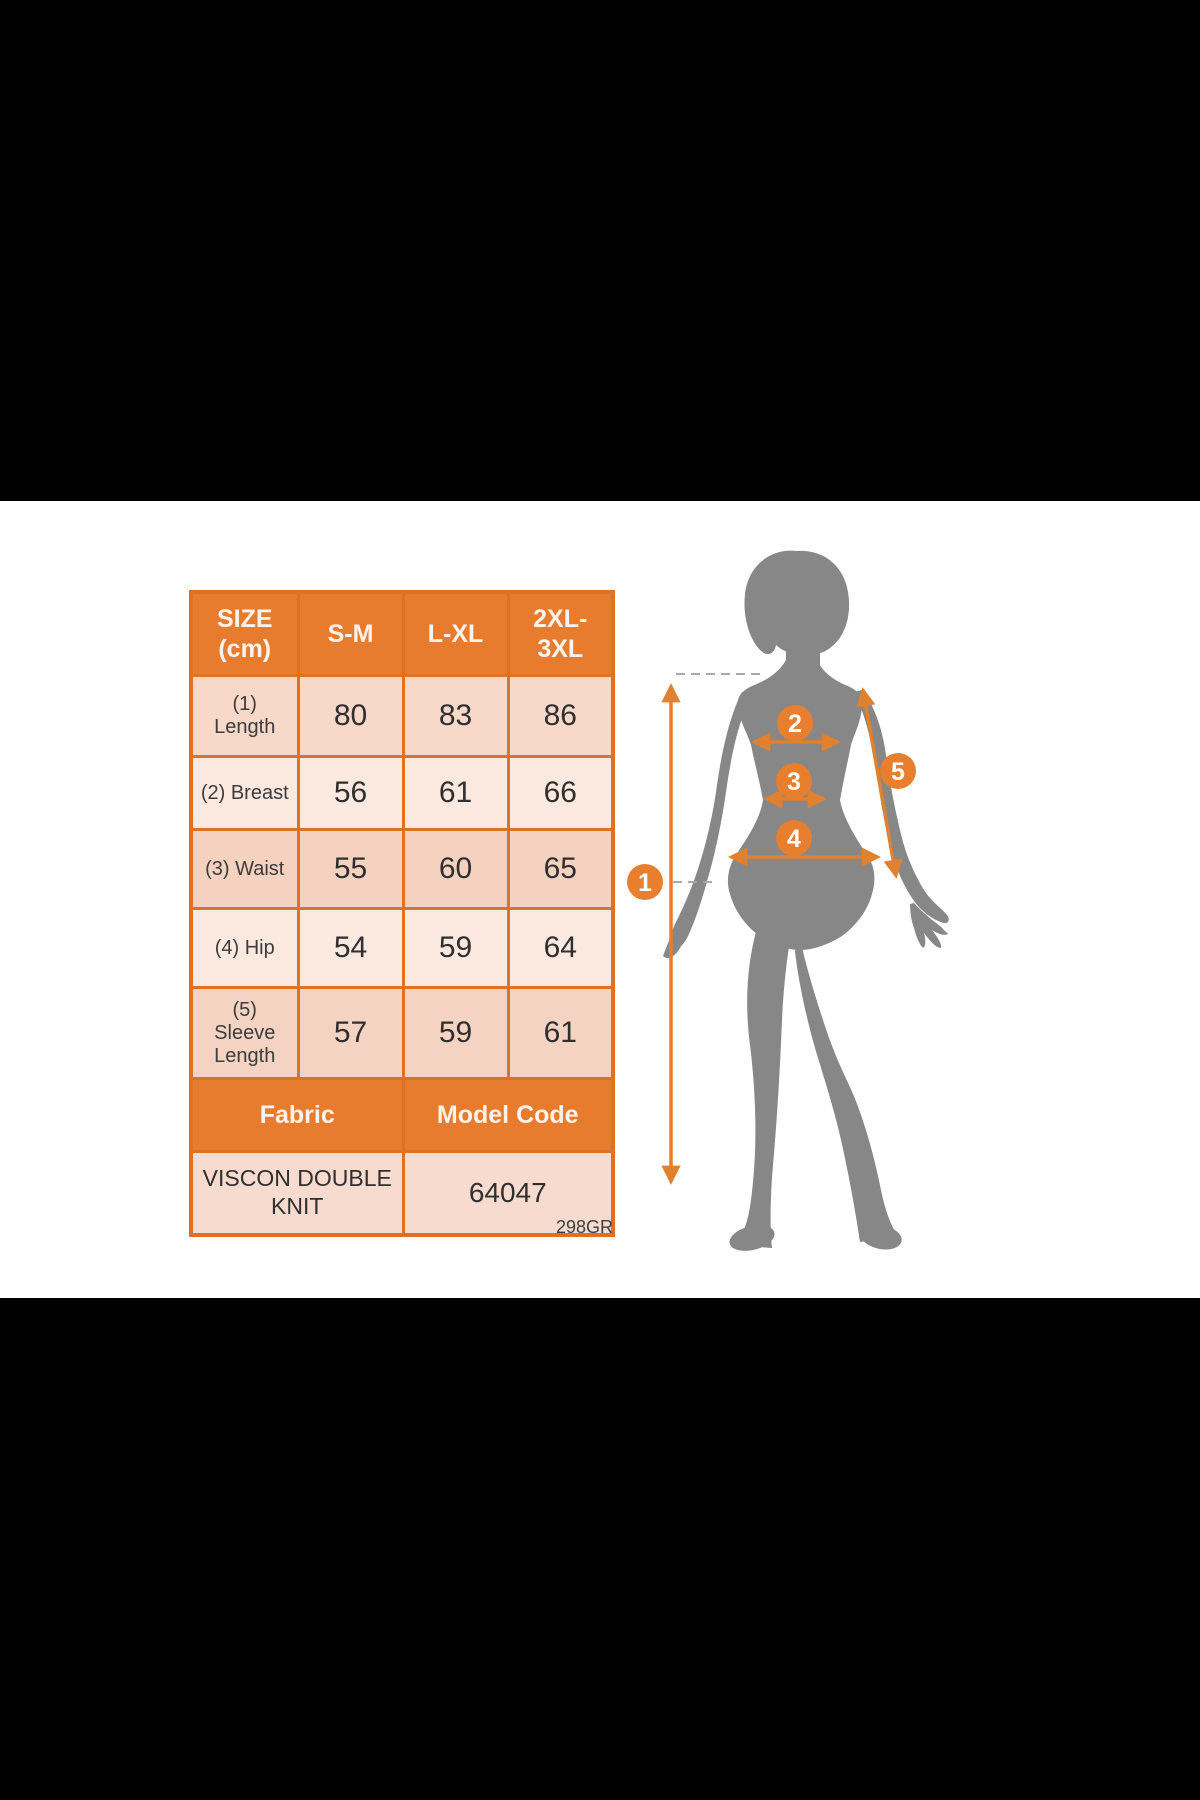  I want to click on hip-l-xl: 59, so click(455, 948).